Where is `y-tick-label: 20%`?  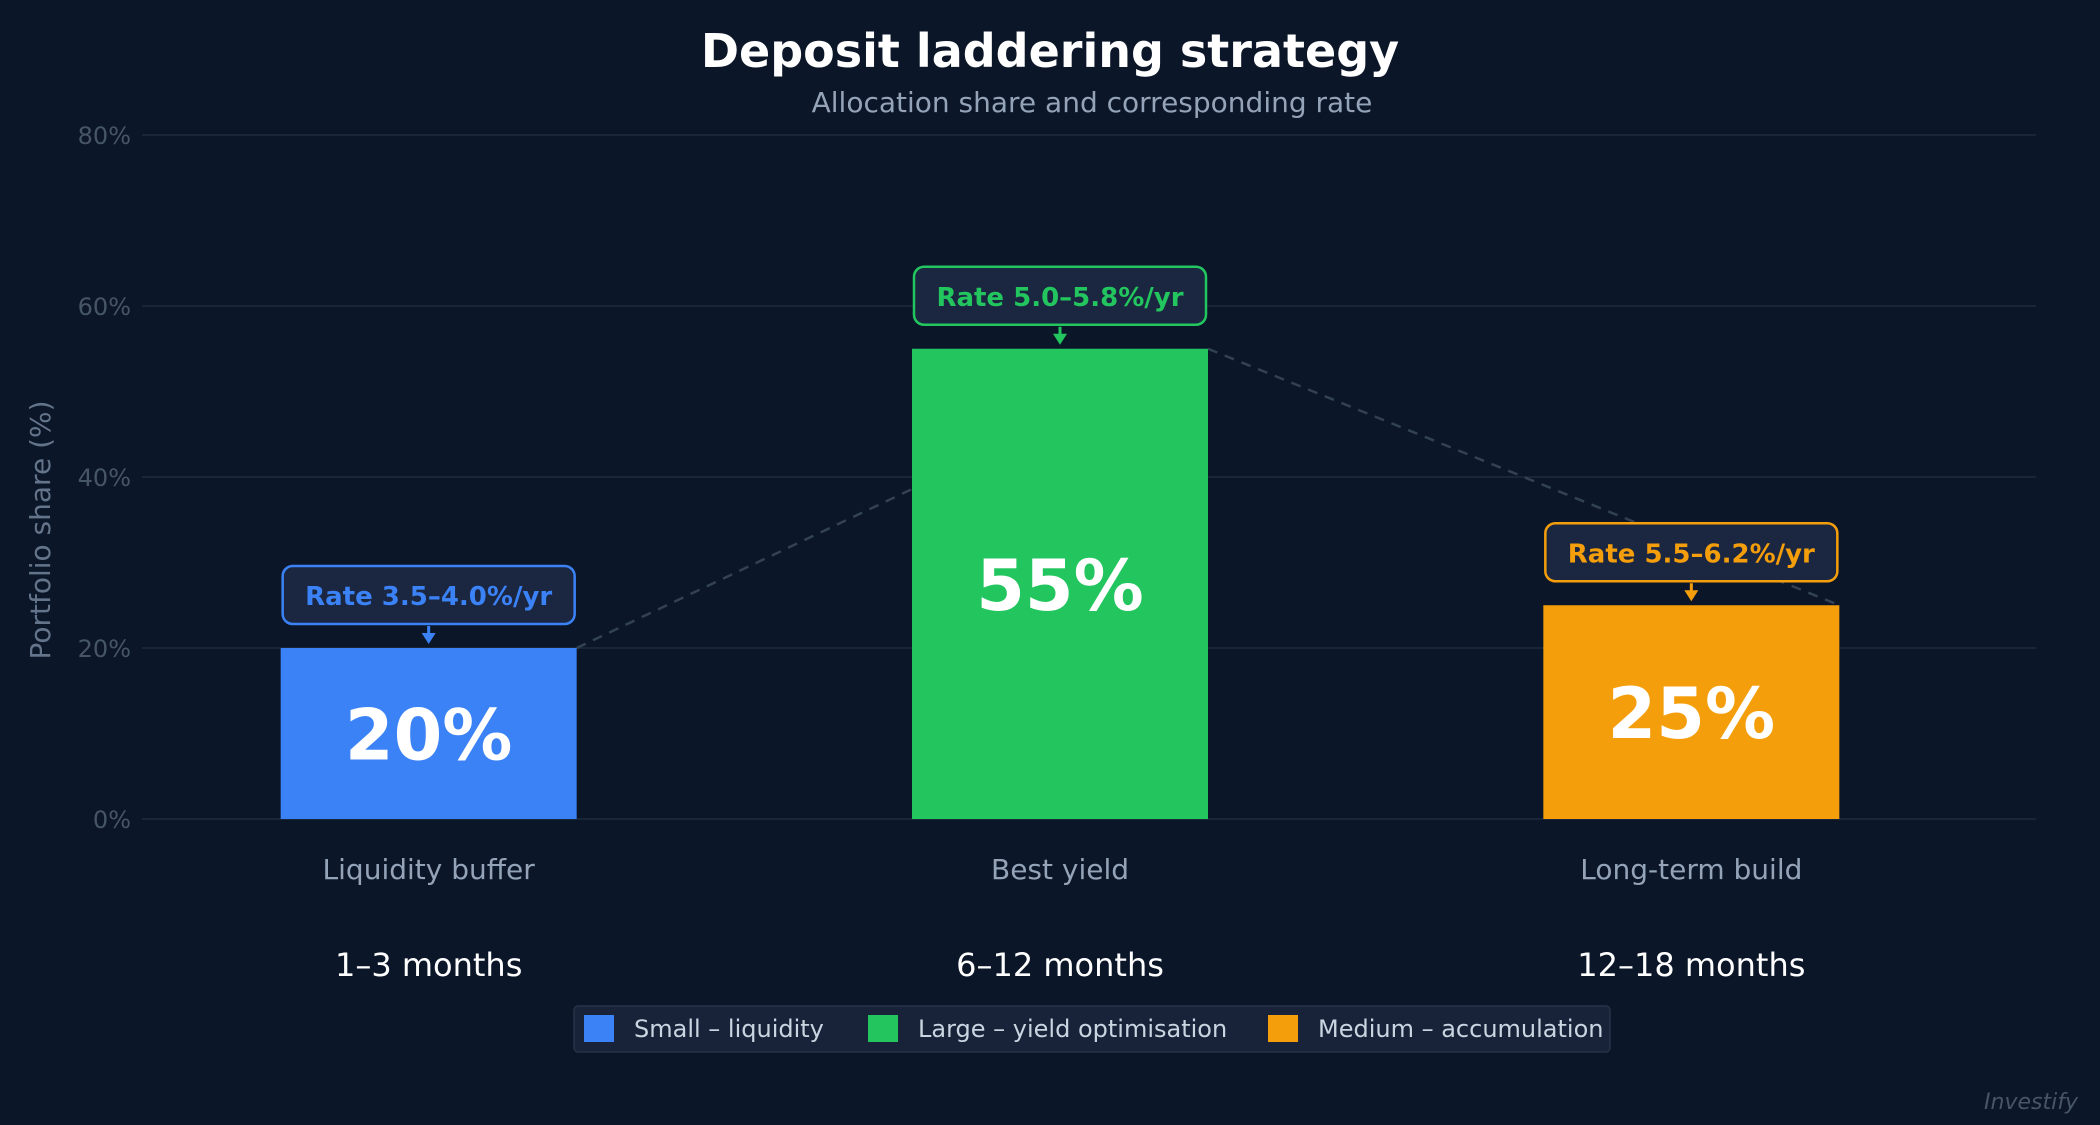
y-tick-label: 20% is located at coordinates (104, 649).